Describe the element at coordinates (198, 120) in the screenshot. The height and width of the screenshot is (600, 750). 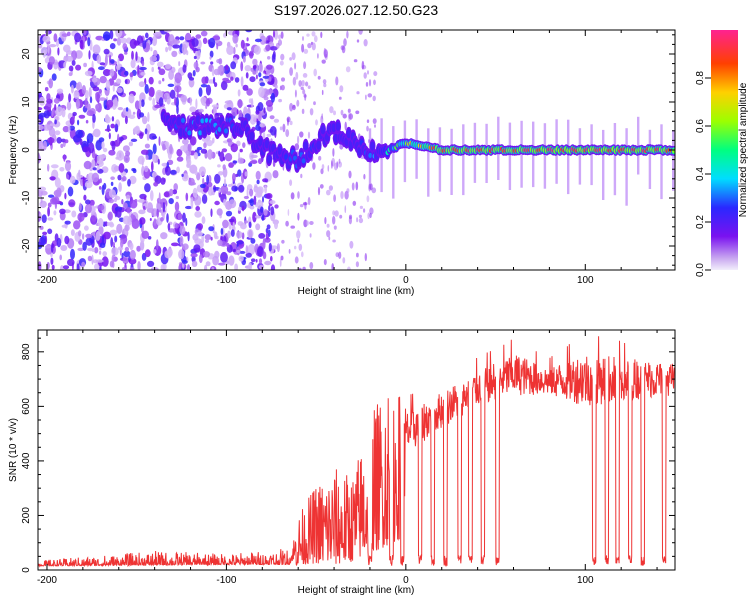
I see `signal-band` at that location.